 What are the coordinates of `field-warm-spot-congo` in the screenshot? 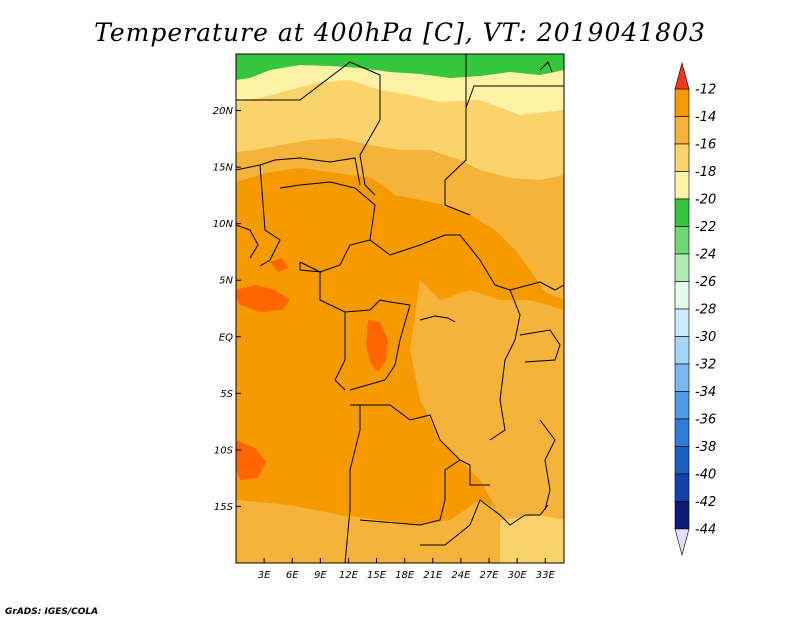 It's located at (377, 346).